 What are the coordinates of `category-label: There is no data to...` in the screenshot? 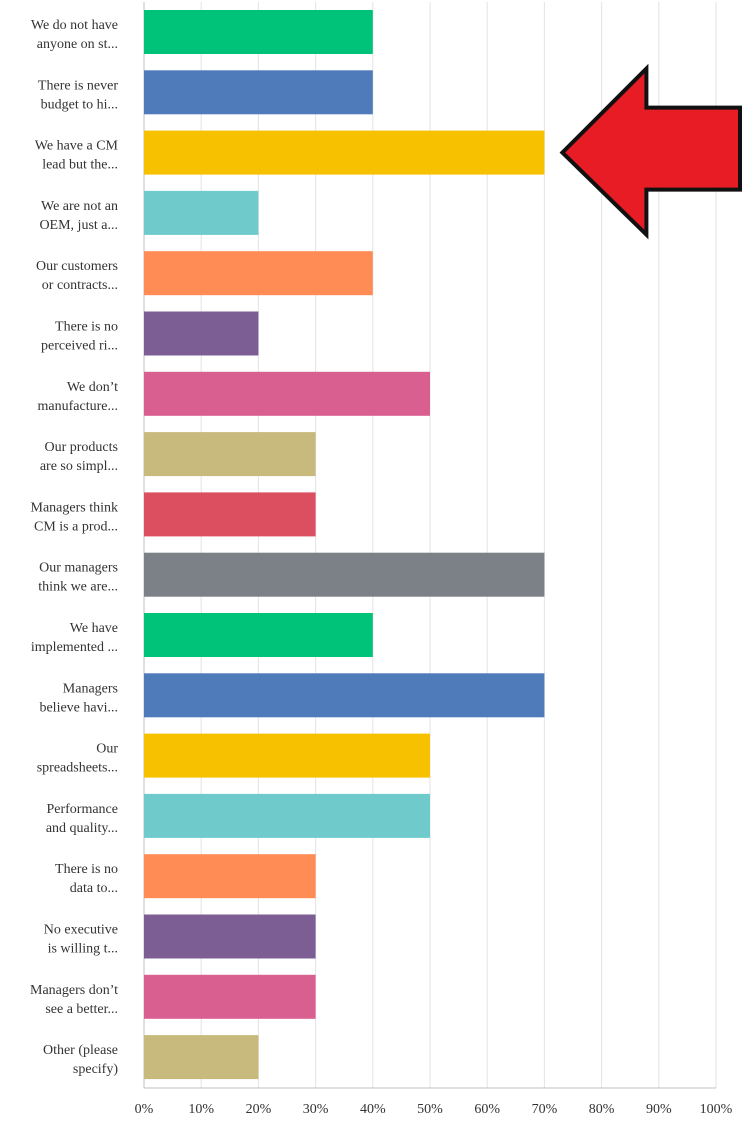 It's located at (86, 879).